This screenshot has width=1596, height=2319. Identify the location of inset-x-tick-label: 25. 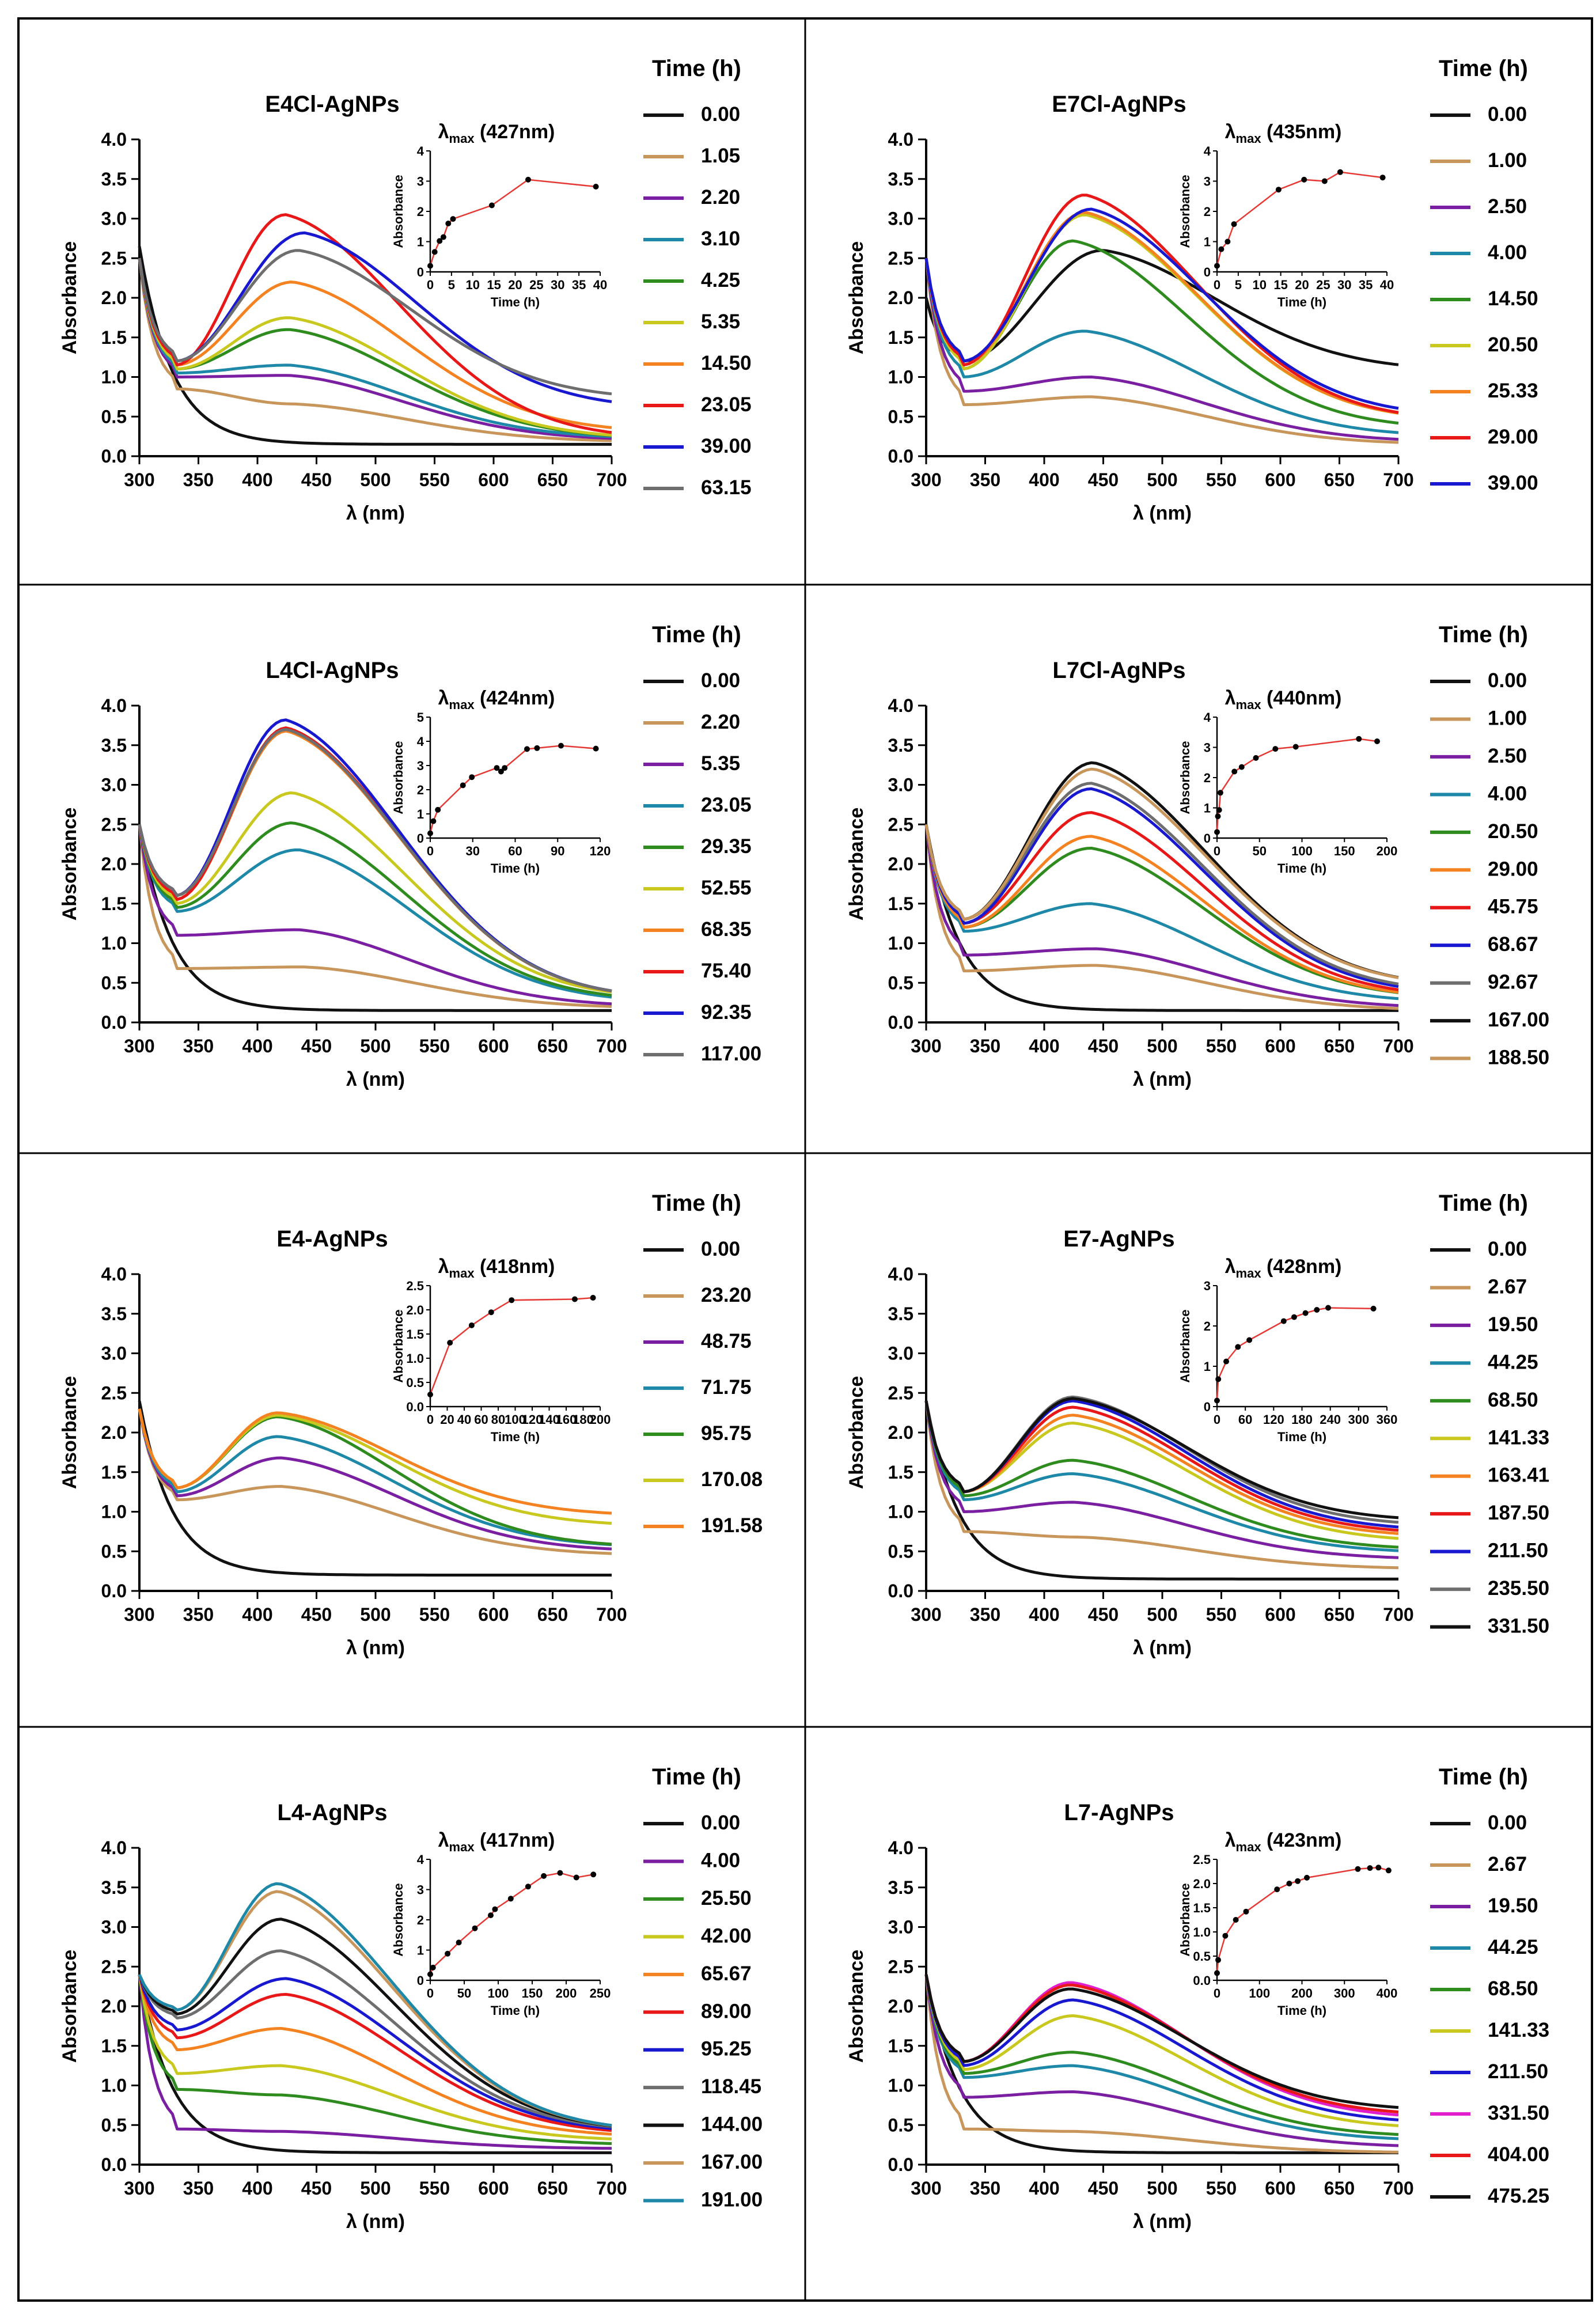
(1323, 285).